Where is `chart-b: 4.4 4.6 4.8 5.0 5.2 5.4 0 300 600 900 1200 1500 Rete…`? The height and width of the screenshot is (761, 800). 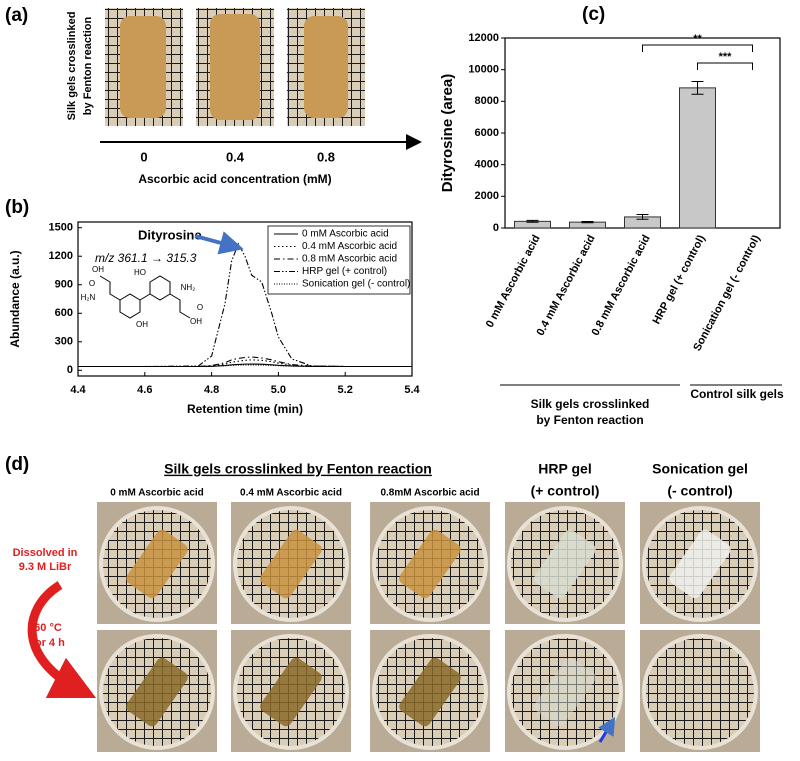 chart-b: 4.4 4.6 4.8 5.0 5.2 5.4 0 300 600 900 1200 1500 Rete… is located at coordinates (214, 318).